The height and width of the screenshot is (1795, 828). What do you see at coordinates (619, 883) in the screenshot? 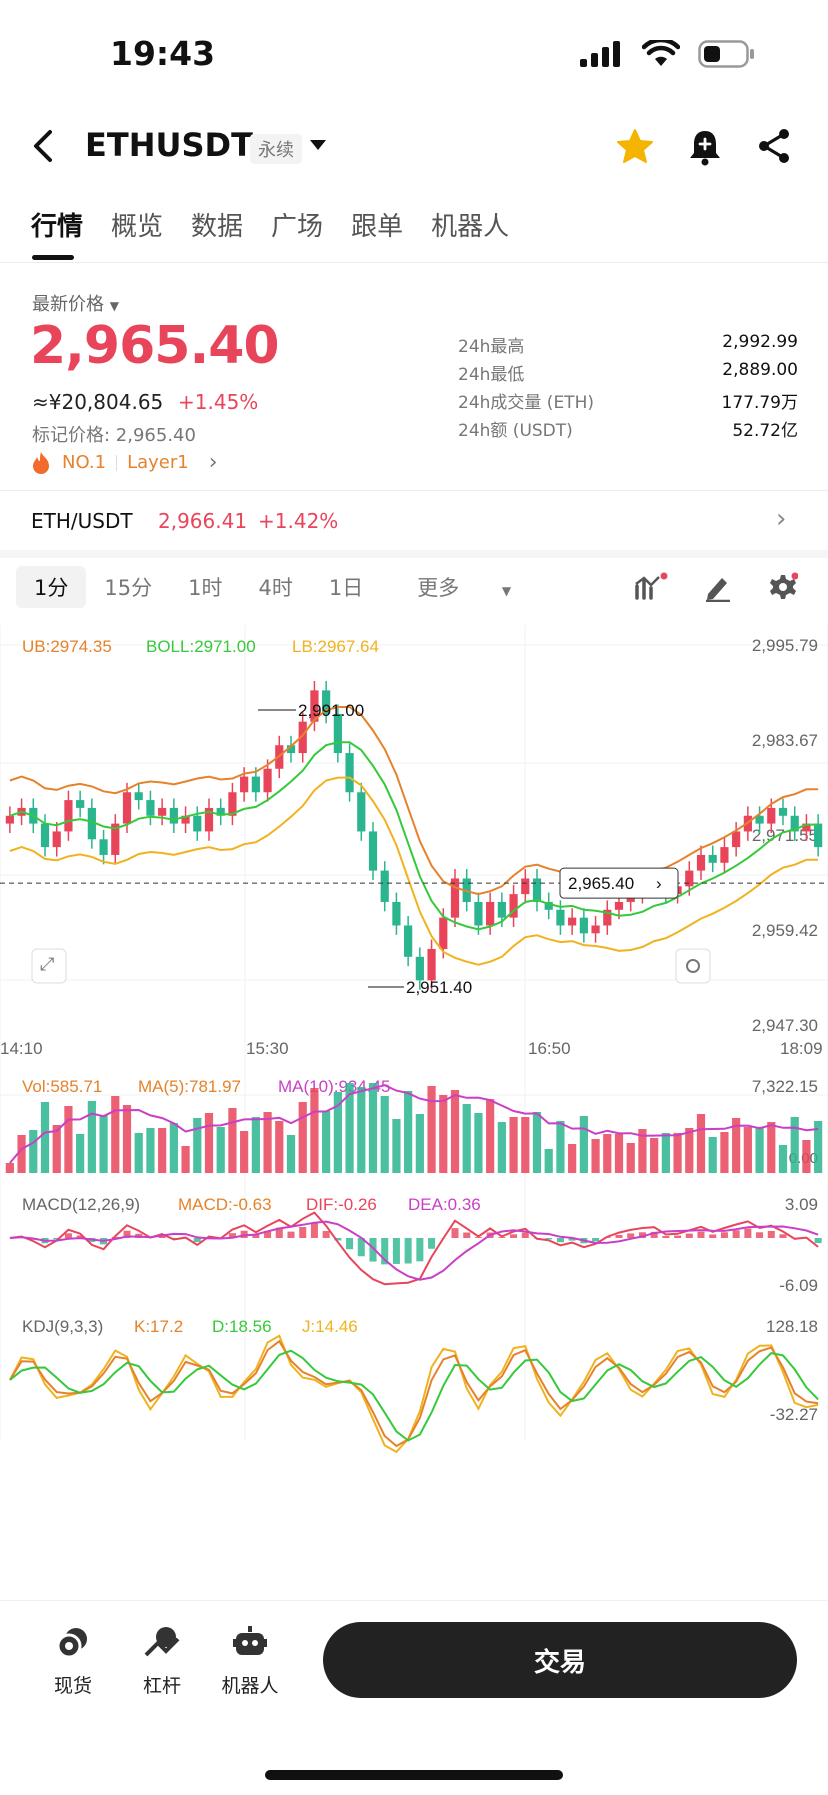
I see `current-price-tag` at bounding box center [619, 883].